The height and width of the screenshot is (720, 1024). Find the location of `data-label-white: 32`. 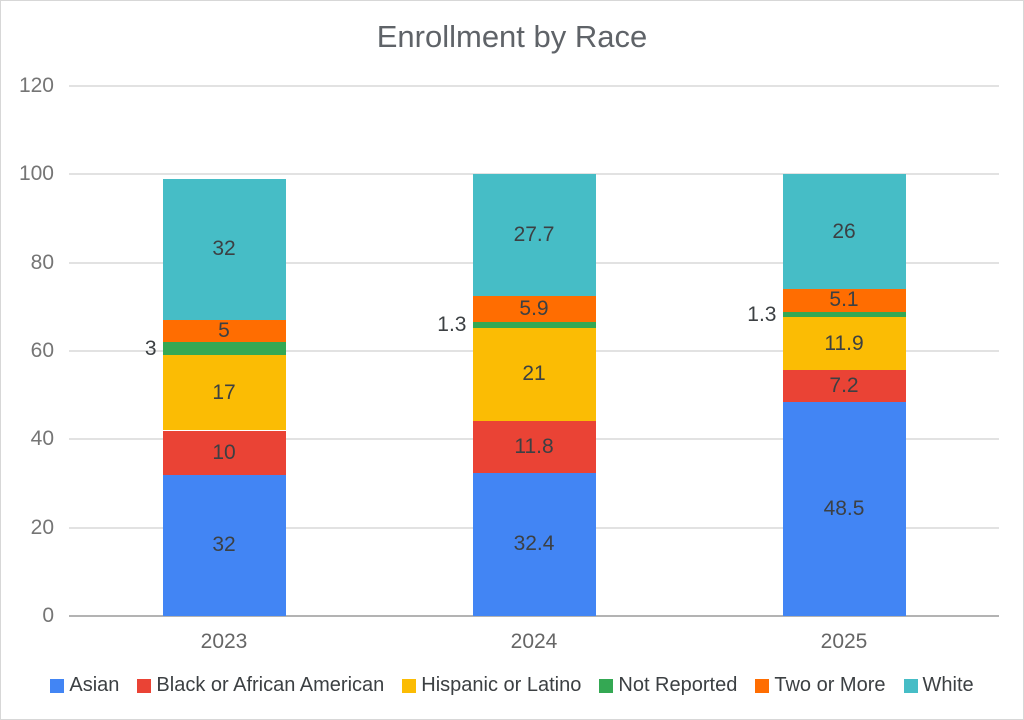

data-label-white: 32 is located at coordinates (224, 249).